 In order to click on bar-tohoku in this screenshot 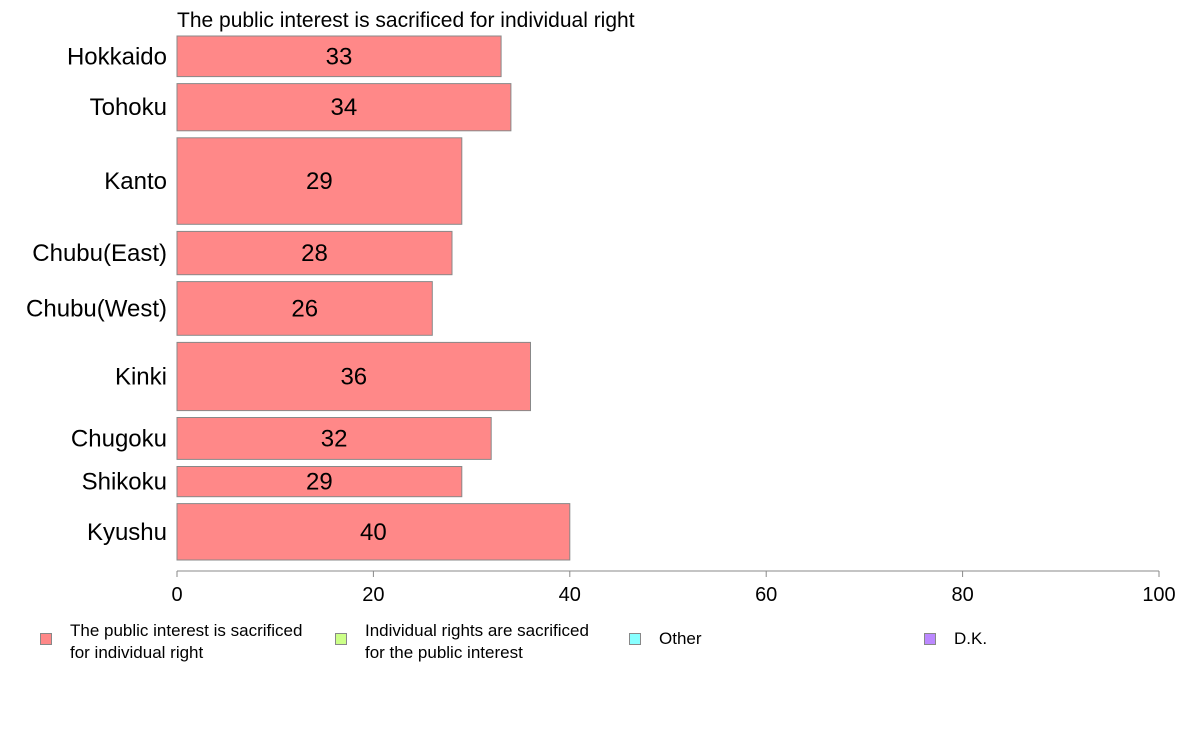, I will do `click(344, 107)`.